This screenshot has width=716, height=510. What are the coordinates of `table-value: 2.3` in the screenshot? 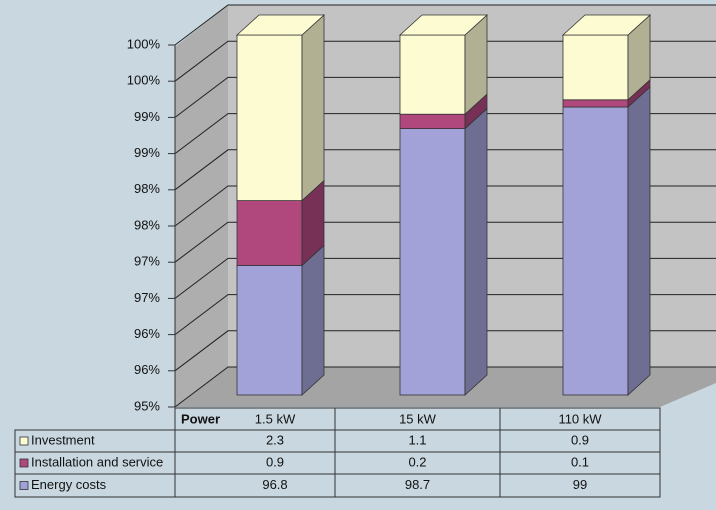 It's located at (275, 439).